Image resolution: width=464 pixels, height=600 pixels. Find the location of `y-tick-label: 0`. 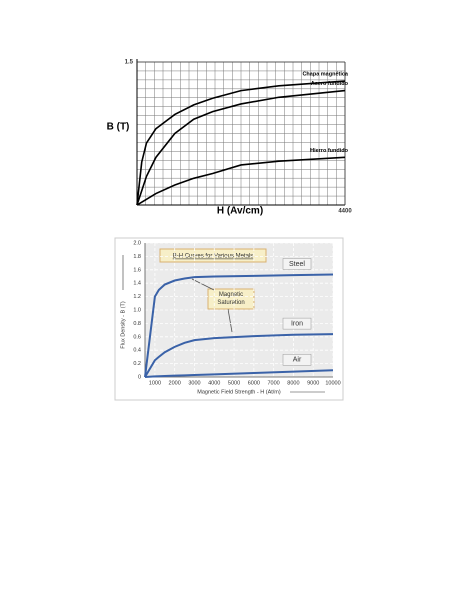

y-tick-label: 0 is located at coordinates (139, 377).